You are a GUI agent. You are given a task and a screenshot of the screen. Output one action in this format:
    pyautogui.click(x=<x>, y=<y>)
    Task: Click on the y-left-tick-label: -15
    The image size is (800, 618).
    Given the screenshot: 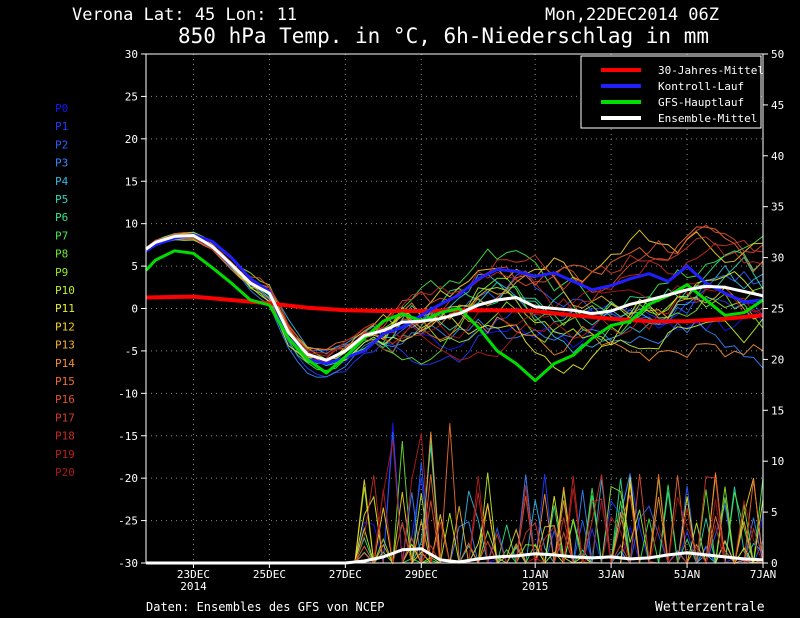 What is the action you would take?
    pyautogui.click(x=128, y=436)
    